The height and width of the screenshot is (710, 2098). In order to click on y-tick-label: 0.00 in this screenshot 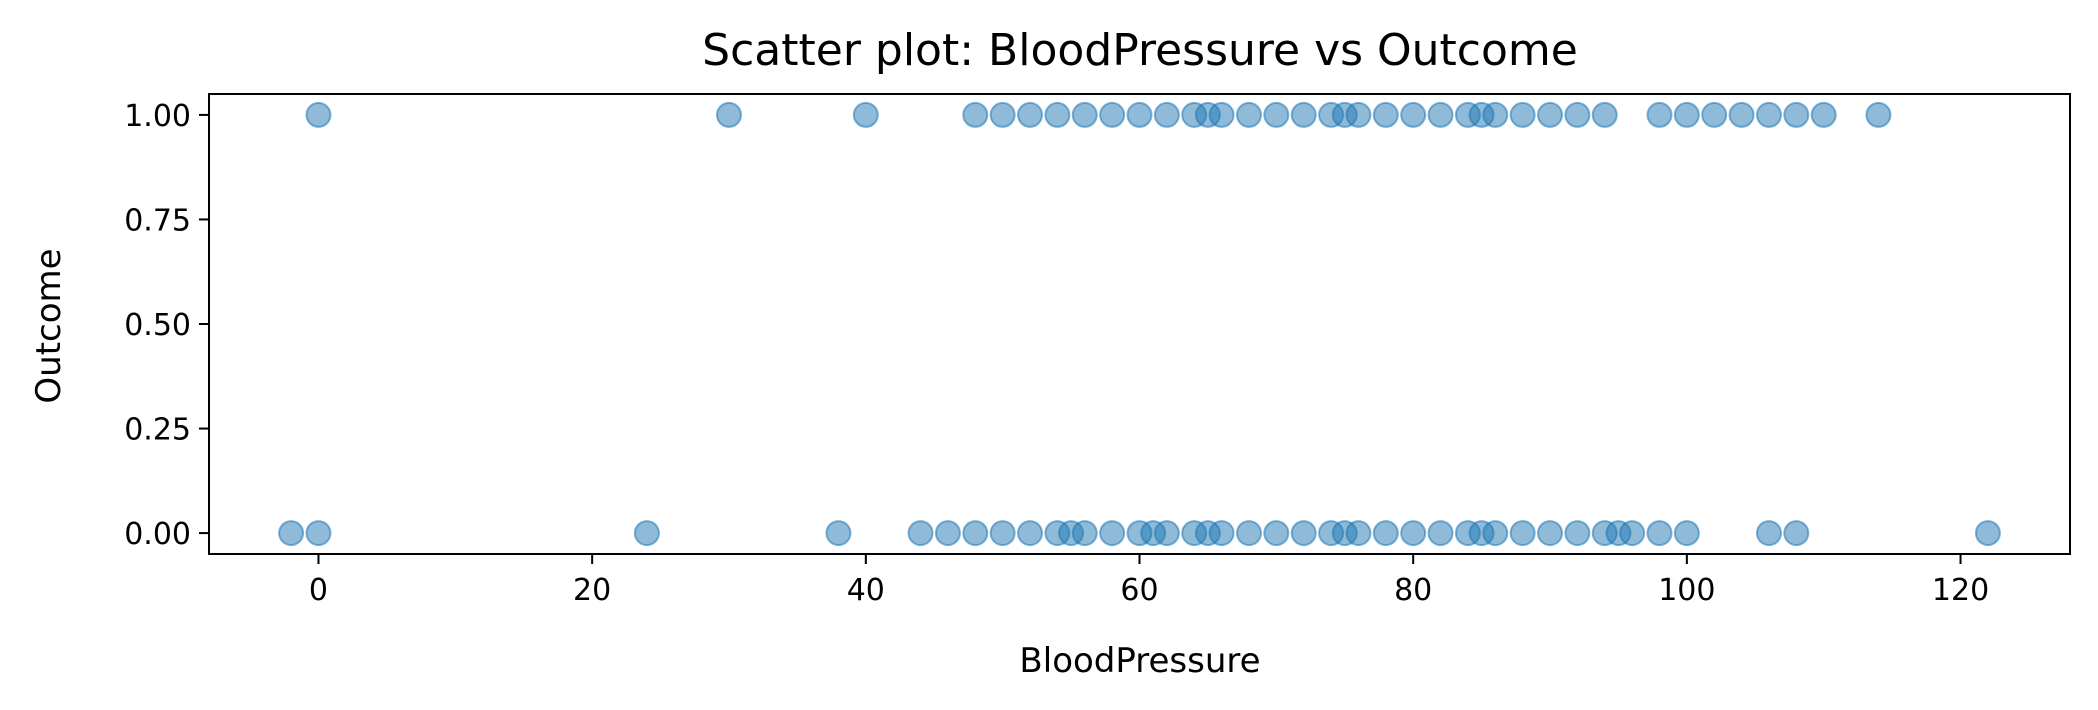, I will do `click(157, 534)`.